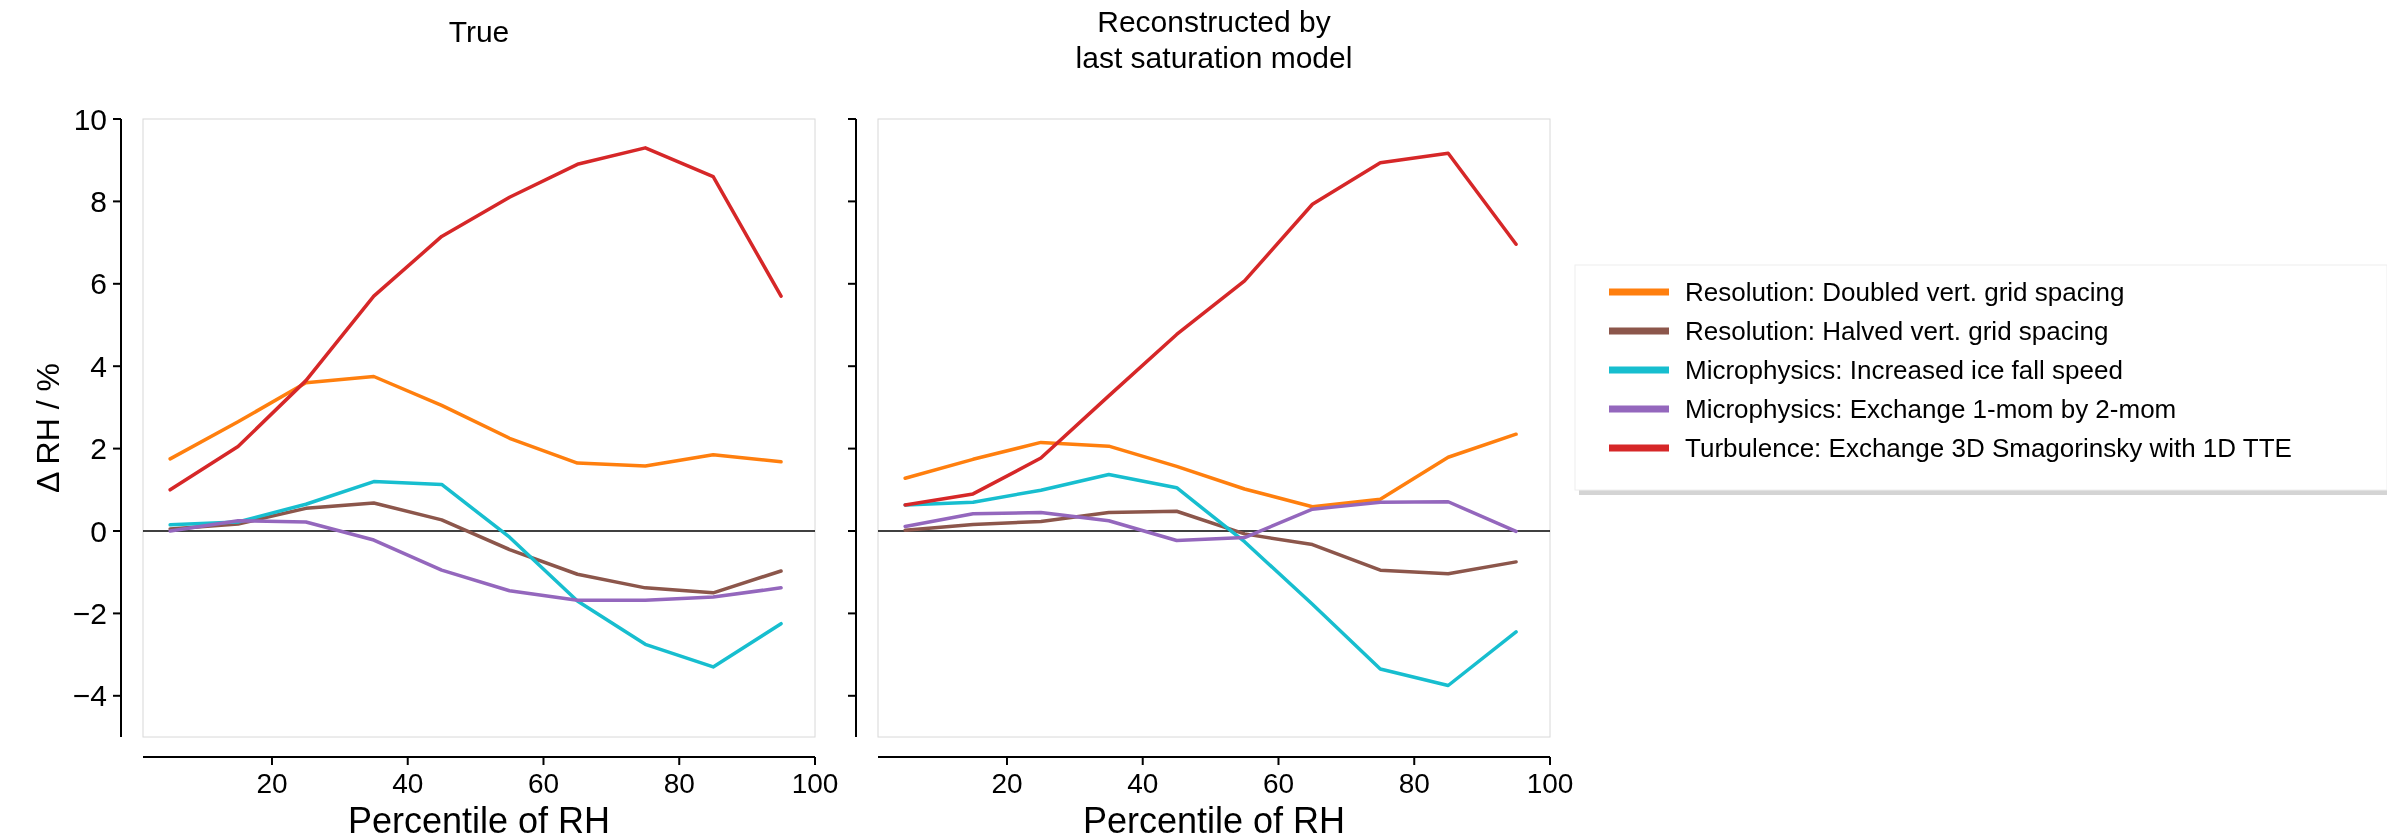 The height and width of the screenshot is (836, 2387). Describe the element at coordinates (479, 31) in the screenshot. I see `chart-title: True` at that location.